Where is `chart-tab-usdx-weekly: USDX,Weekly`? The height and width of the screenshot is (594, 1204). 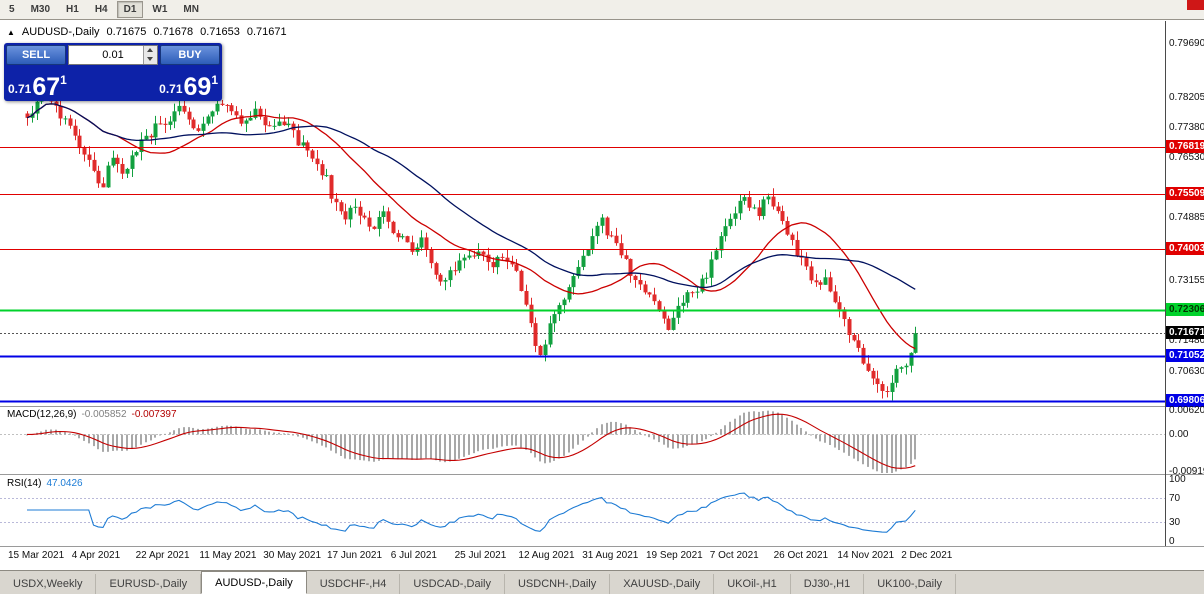 chart-tab-usdx-weekly: USDX,Weekly is located at coordinates (48, 584).